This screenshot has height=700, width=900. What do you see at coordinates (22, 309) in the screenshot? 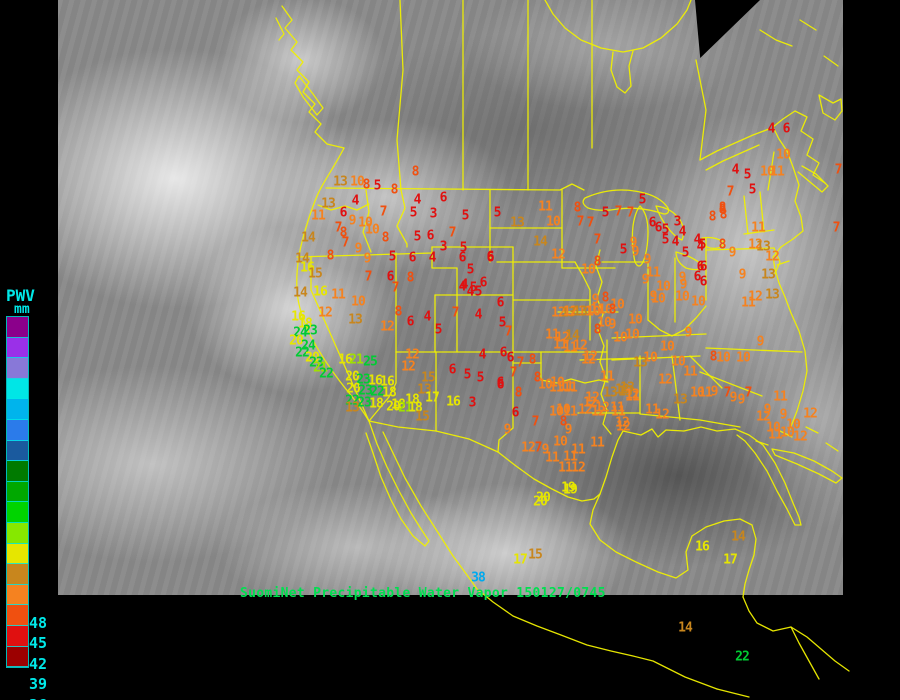
I see `legend-unit: mm` at bounding box center [22, 309].